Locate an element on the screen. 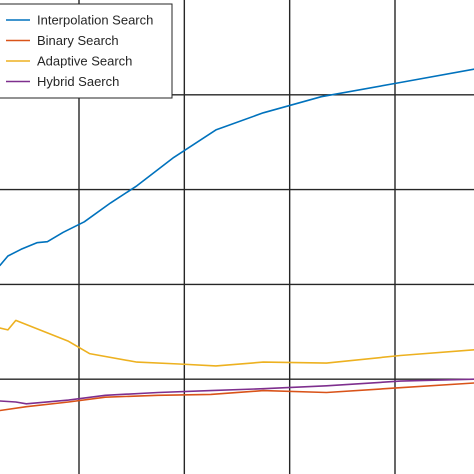  legend-label-adaptive-search: Adaptive Search is located at coordinates (84, 61).